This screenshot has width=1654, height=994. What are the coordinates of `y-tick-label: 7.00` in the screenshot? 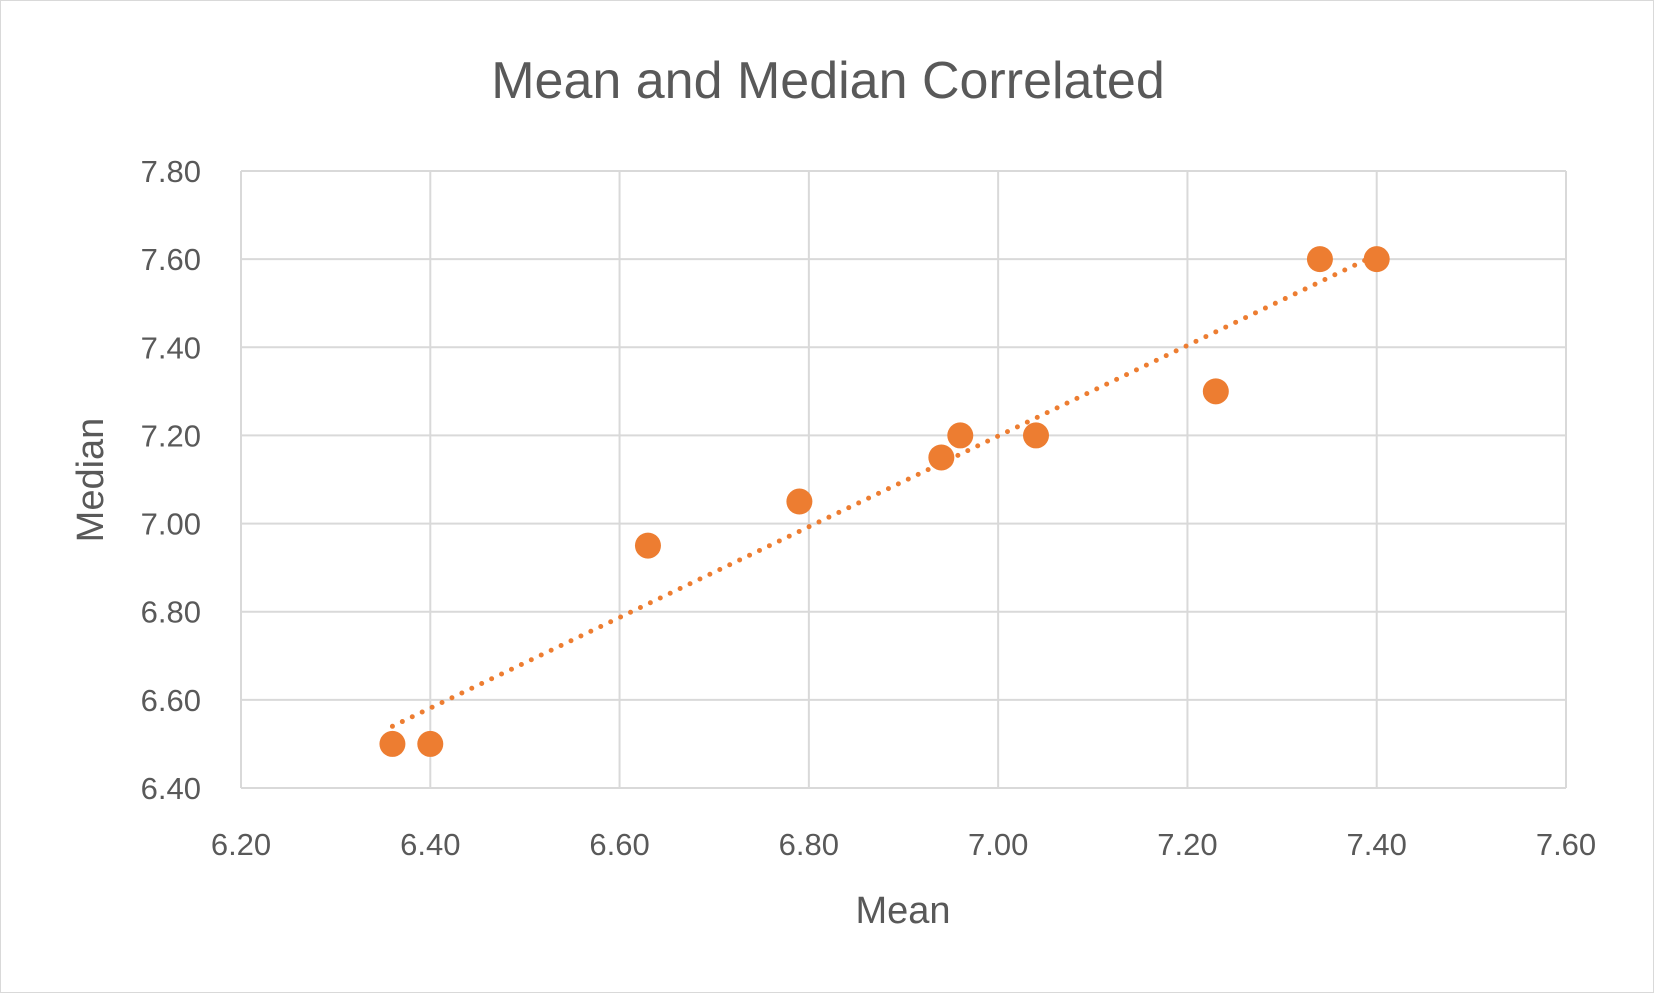 It's located at (171, 524).